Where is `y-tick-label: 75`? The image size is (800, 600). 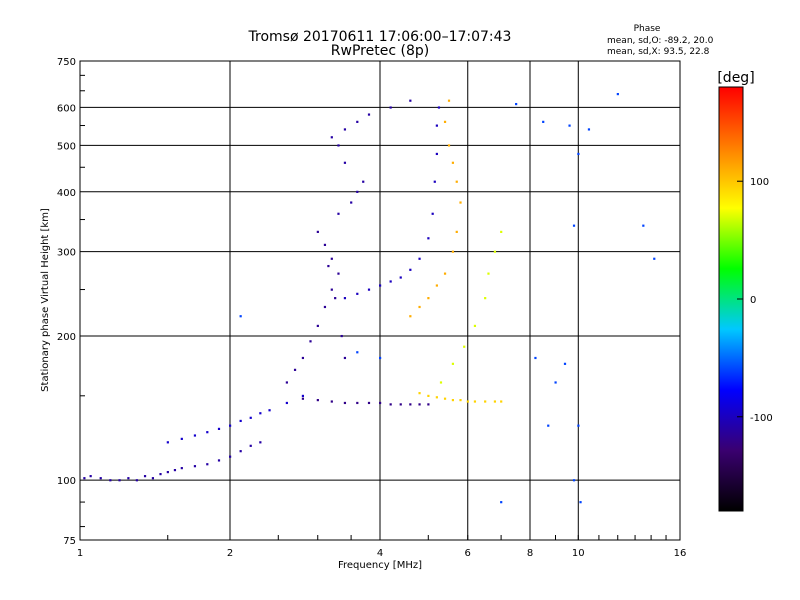
y-tick-label: 75 is located at coordinates (69, 541).